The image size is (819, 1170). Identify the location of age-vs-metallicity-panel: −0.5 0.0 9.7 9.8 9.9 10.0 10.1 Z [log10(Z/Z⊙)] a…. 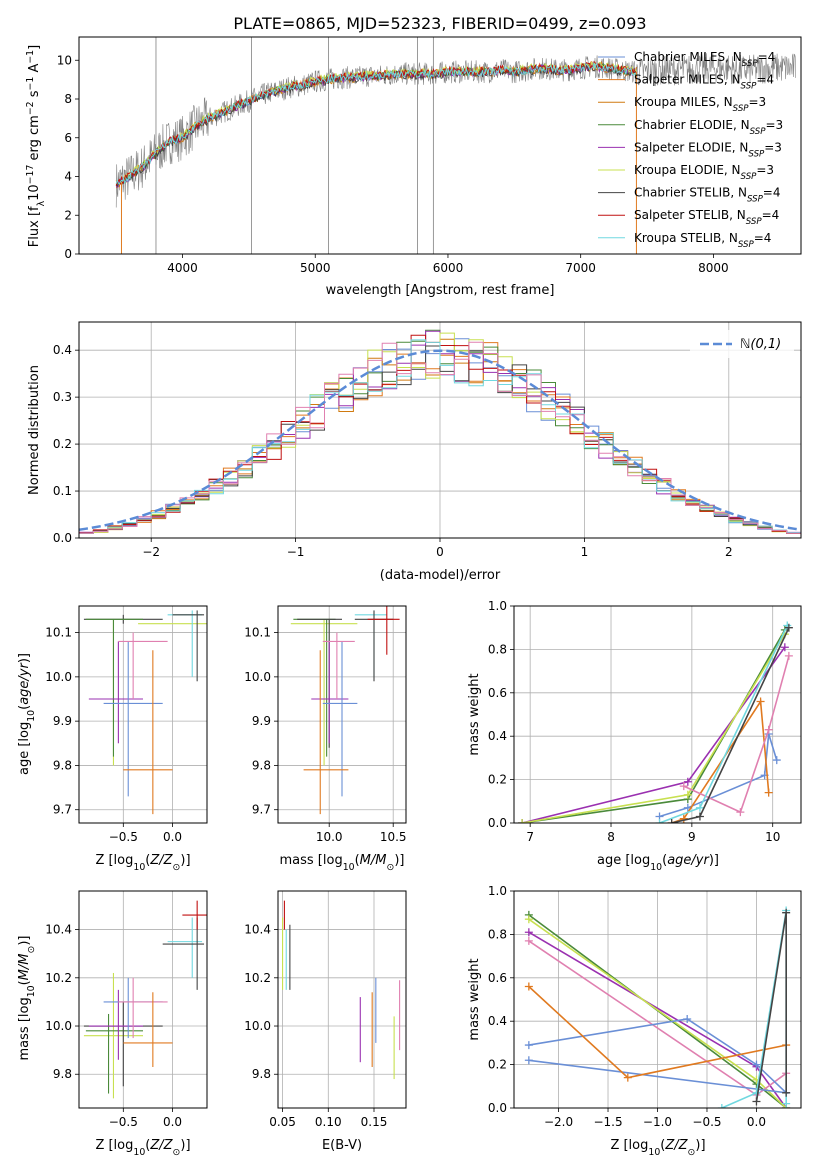
(112, 739).